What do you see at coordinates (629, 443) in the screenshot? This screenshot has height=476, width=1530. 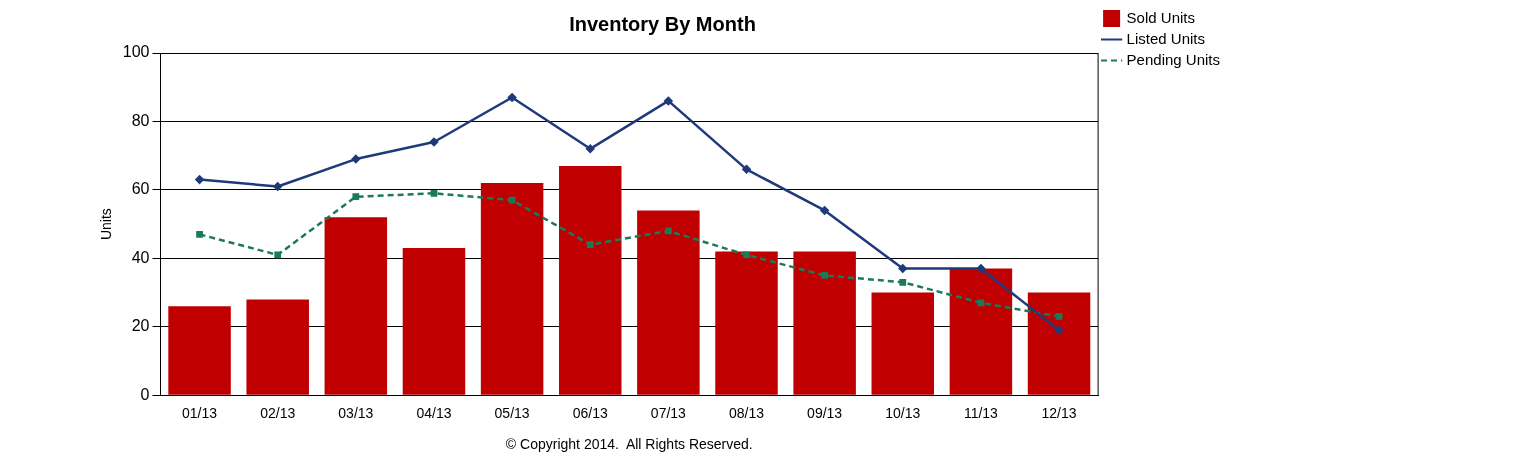 I see `text: © Copyright 2014. All Rights Reserved.` at bounding box center [629, 443].